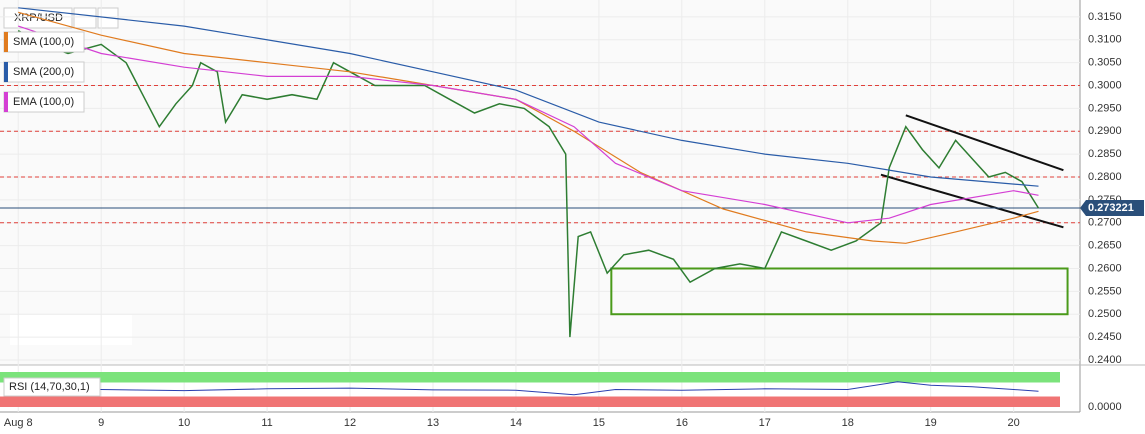  What do you see at coordinates (1105, 407) in the screenshot?
I see `rsi-tick-label: 0.0000` at bounding box center [1105, 407].